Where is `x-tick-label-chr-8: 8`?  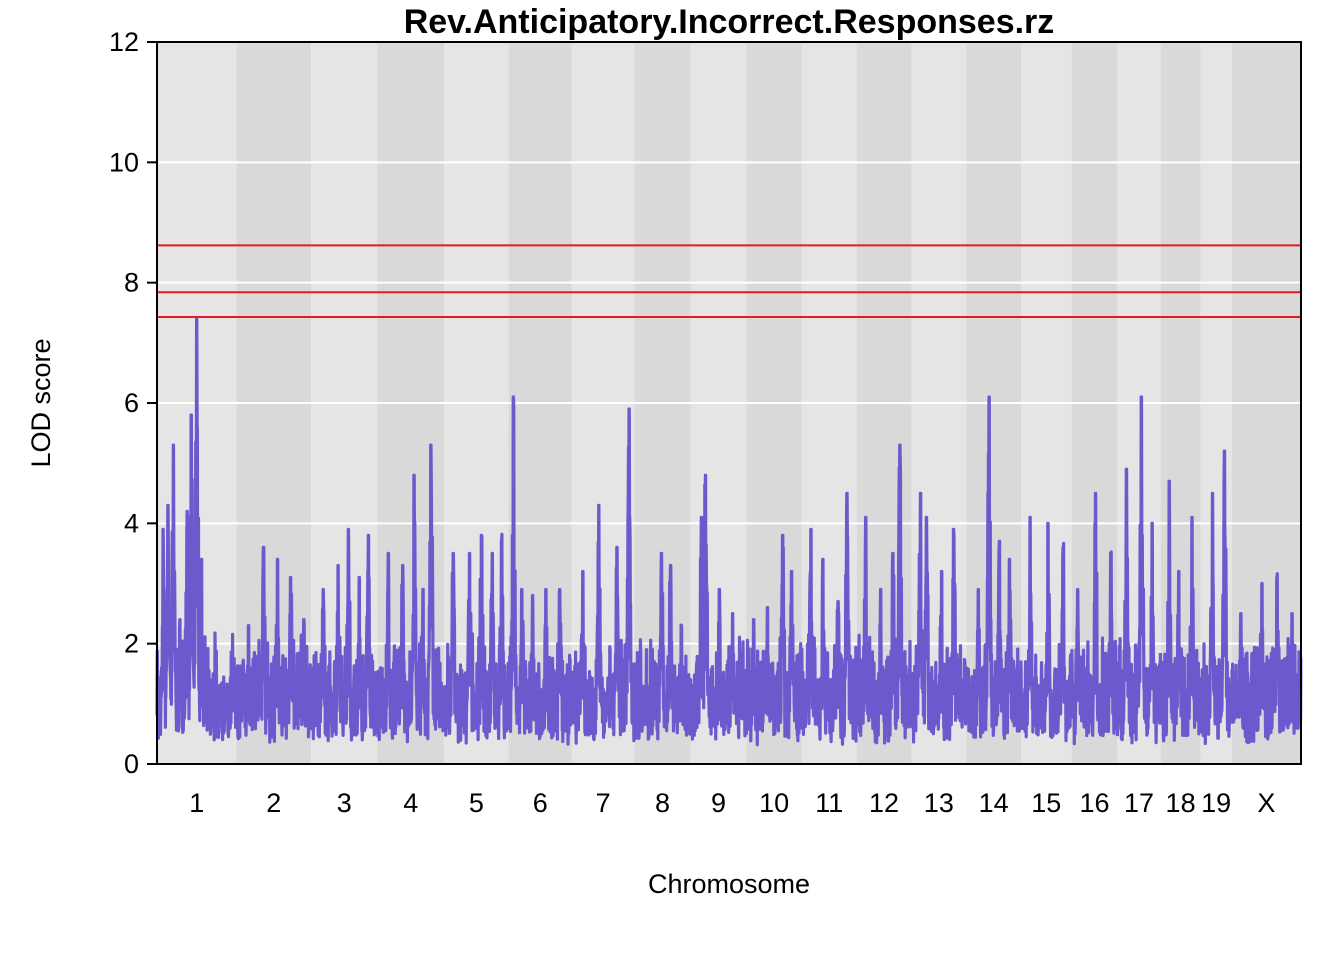
x-tick-label-chr-8: 8 is located at coordinates (662, 803).